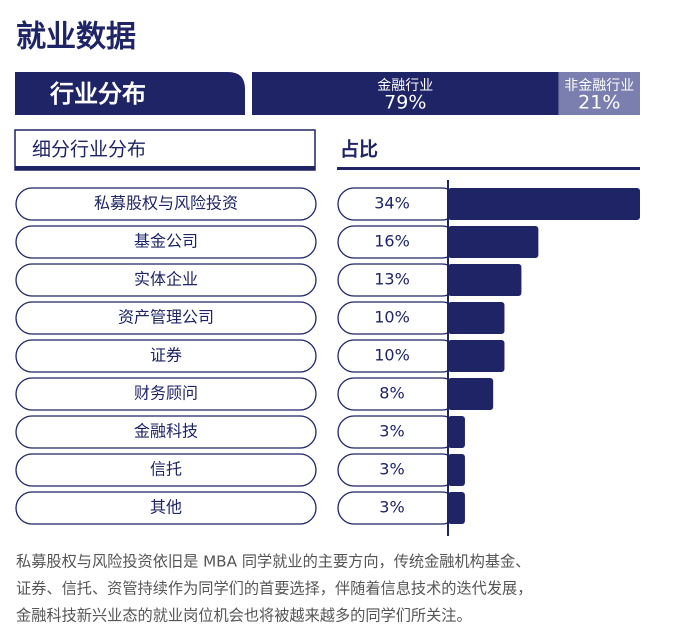 The image size is (688, 640). I want to click on segment-name: 金融行业, so click(405, 86).